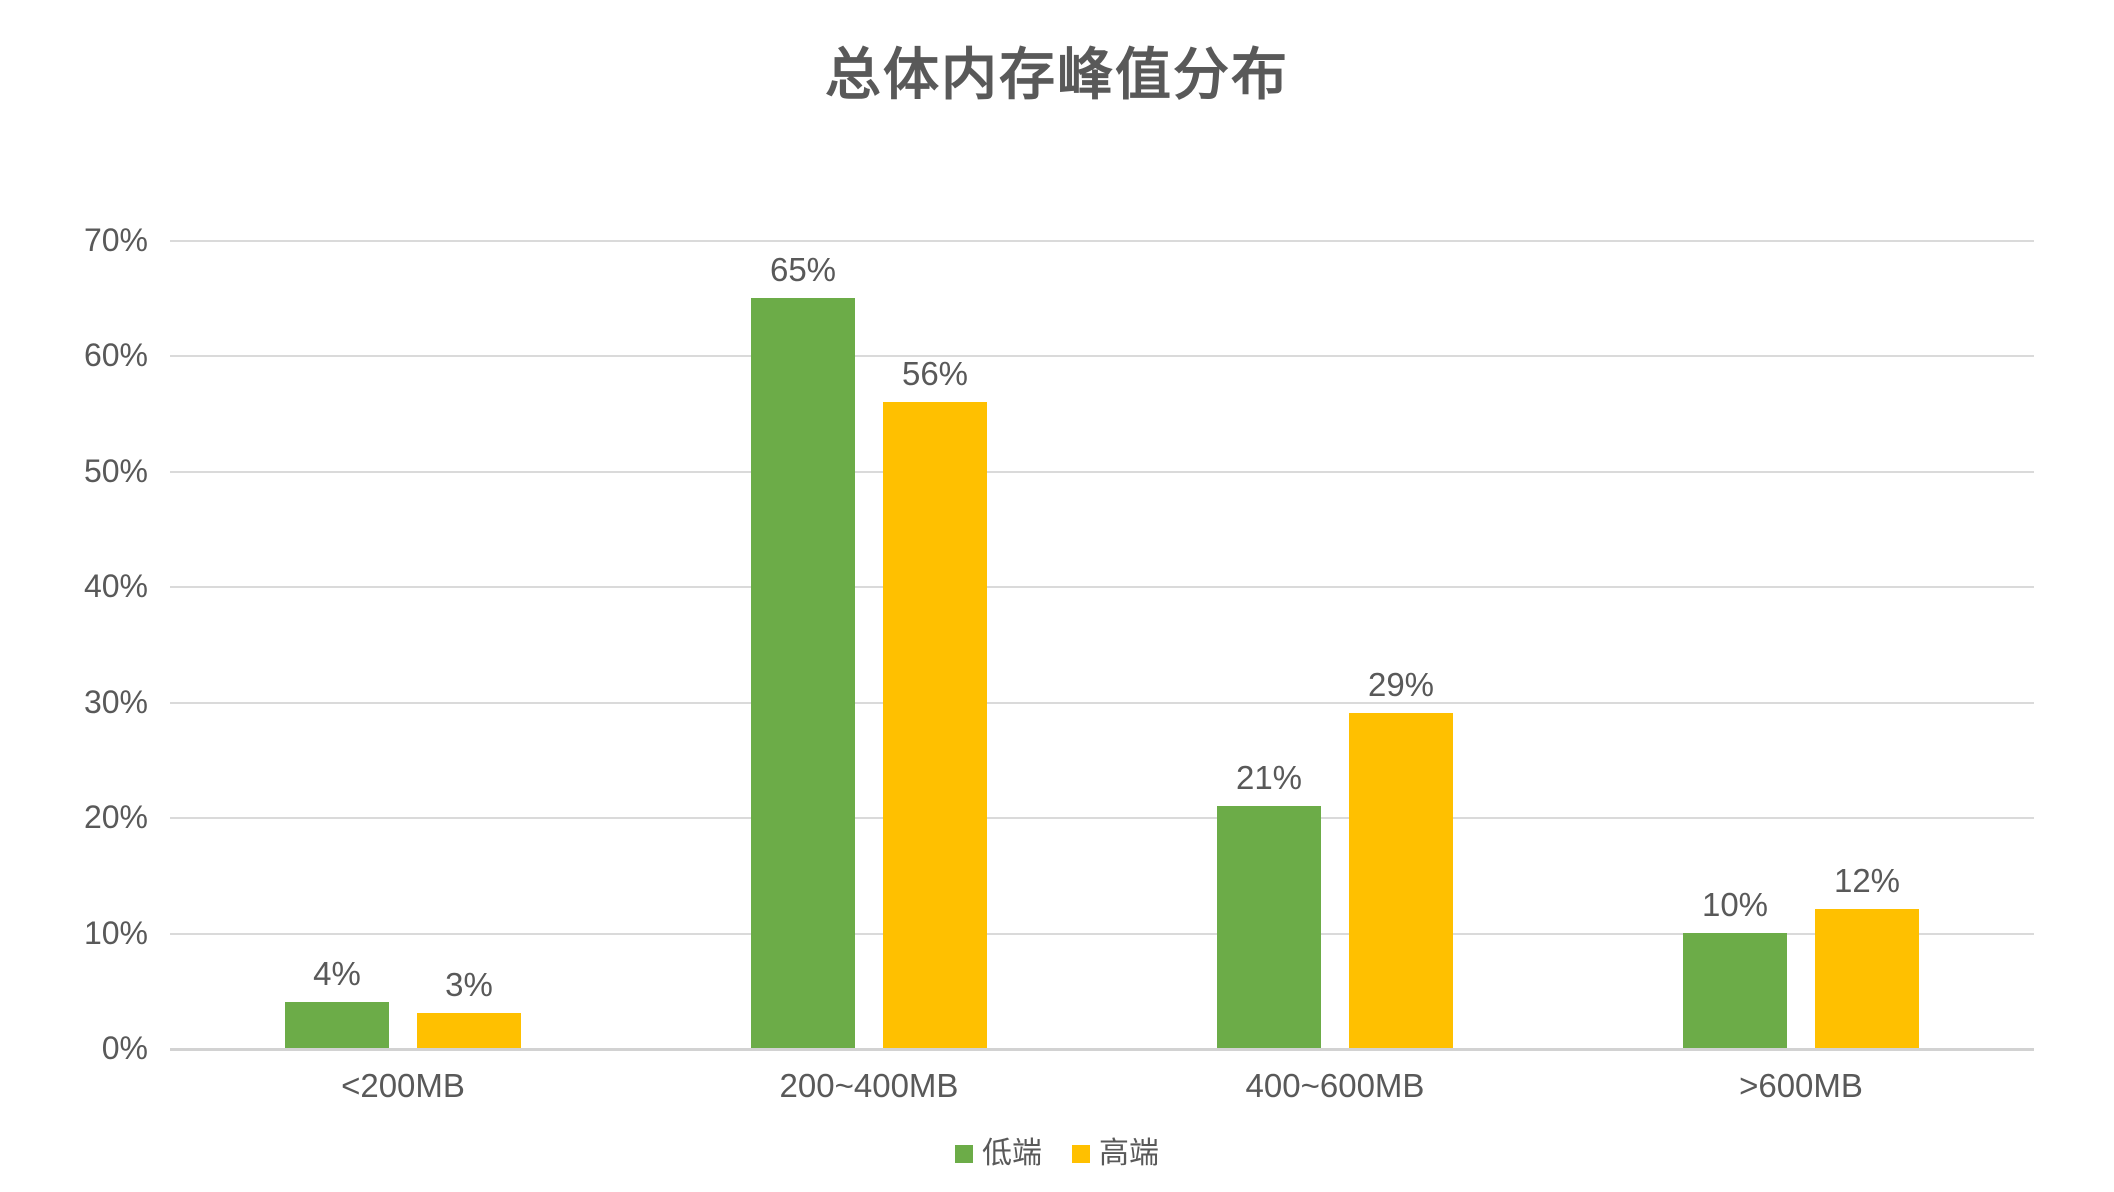 The width and height of the screenshot is (2114, 1192). Describe the element at coordinates (115, 932) in the screenshot. I see `y-axis-tick-label: 10%` at that location.